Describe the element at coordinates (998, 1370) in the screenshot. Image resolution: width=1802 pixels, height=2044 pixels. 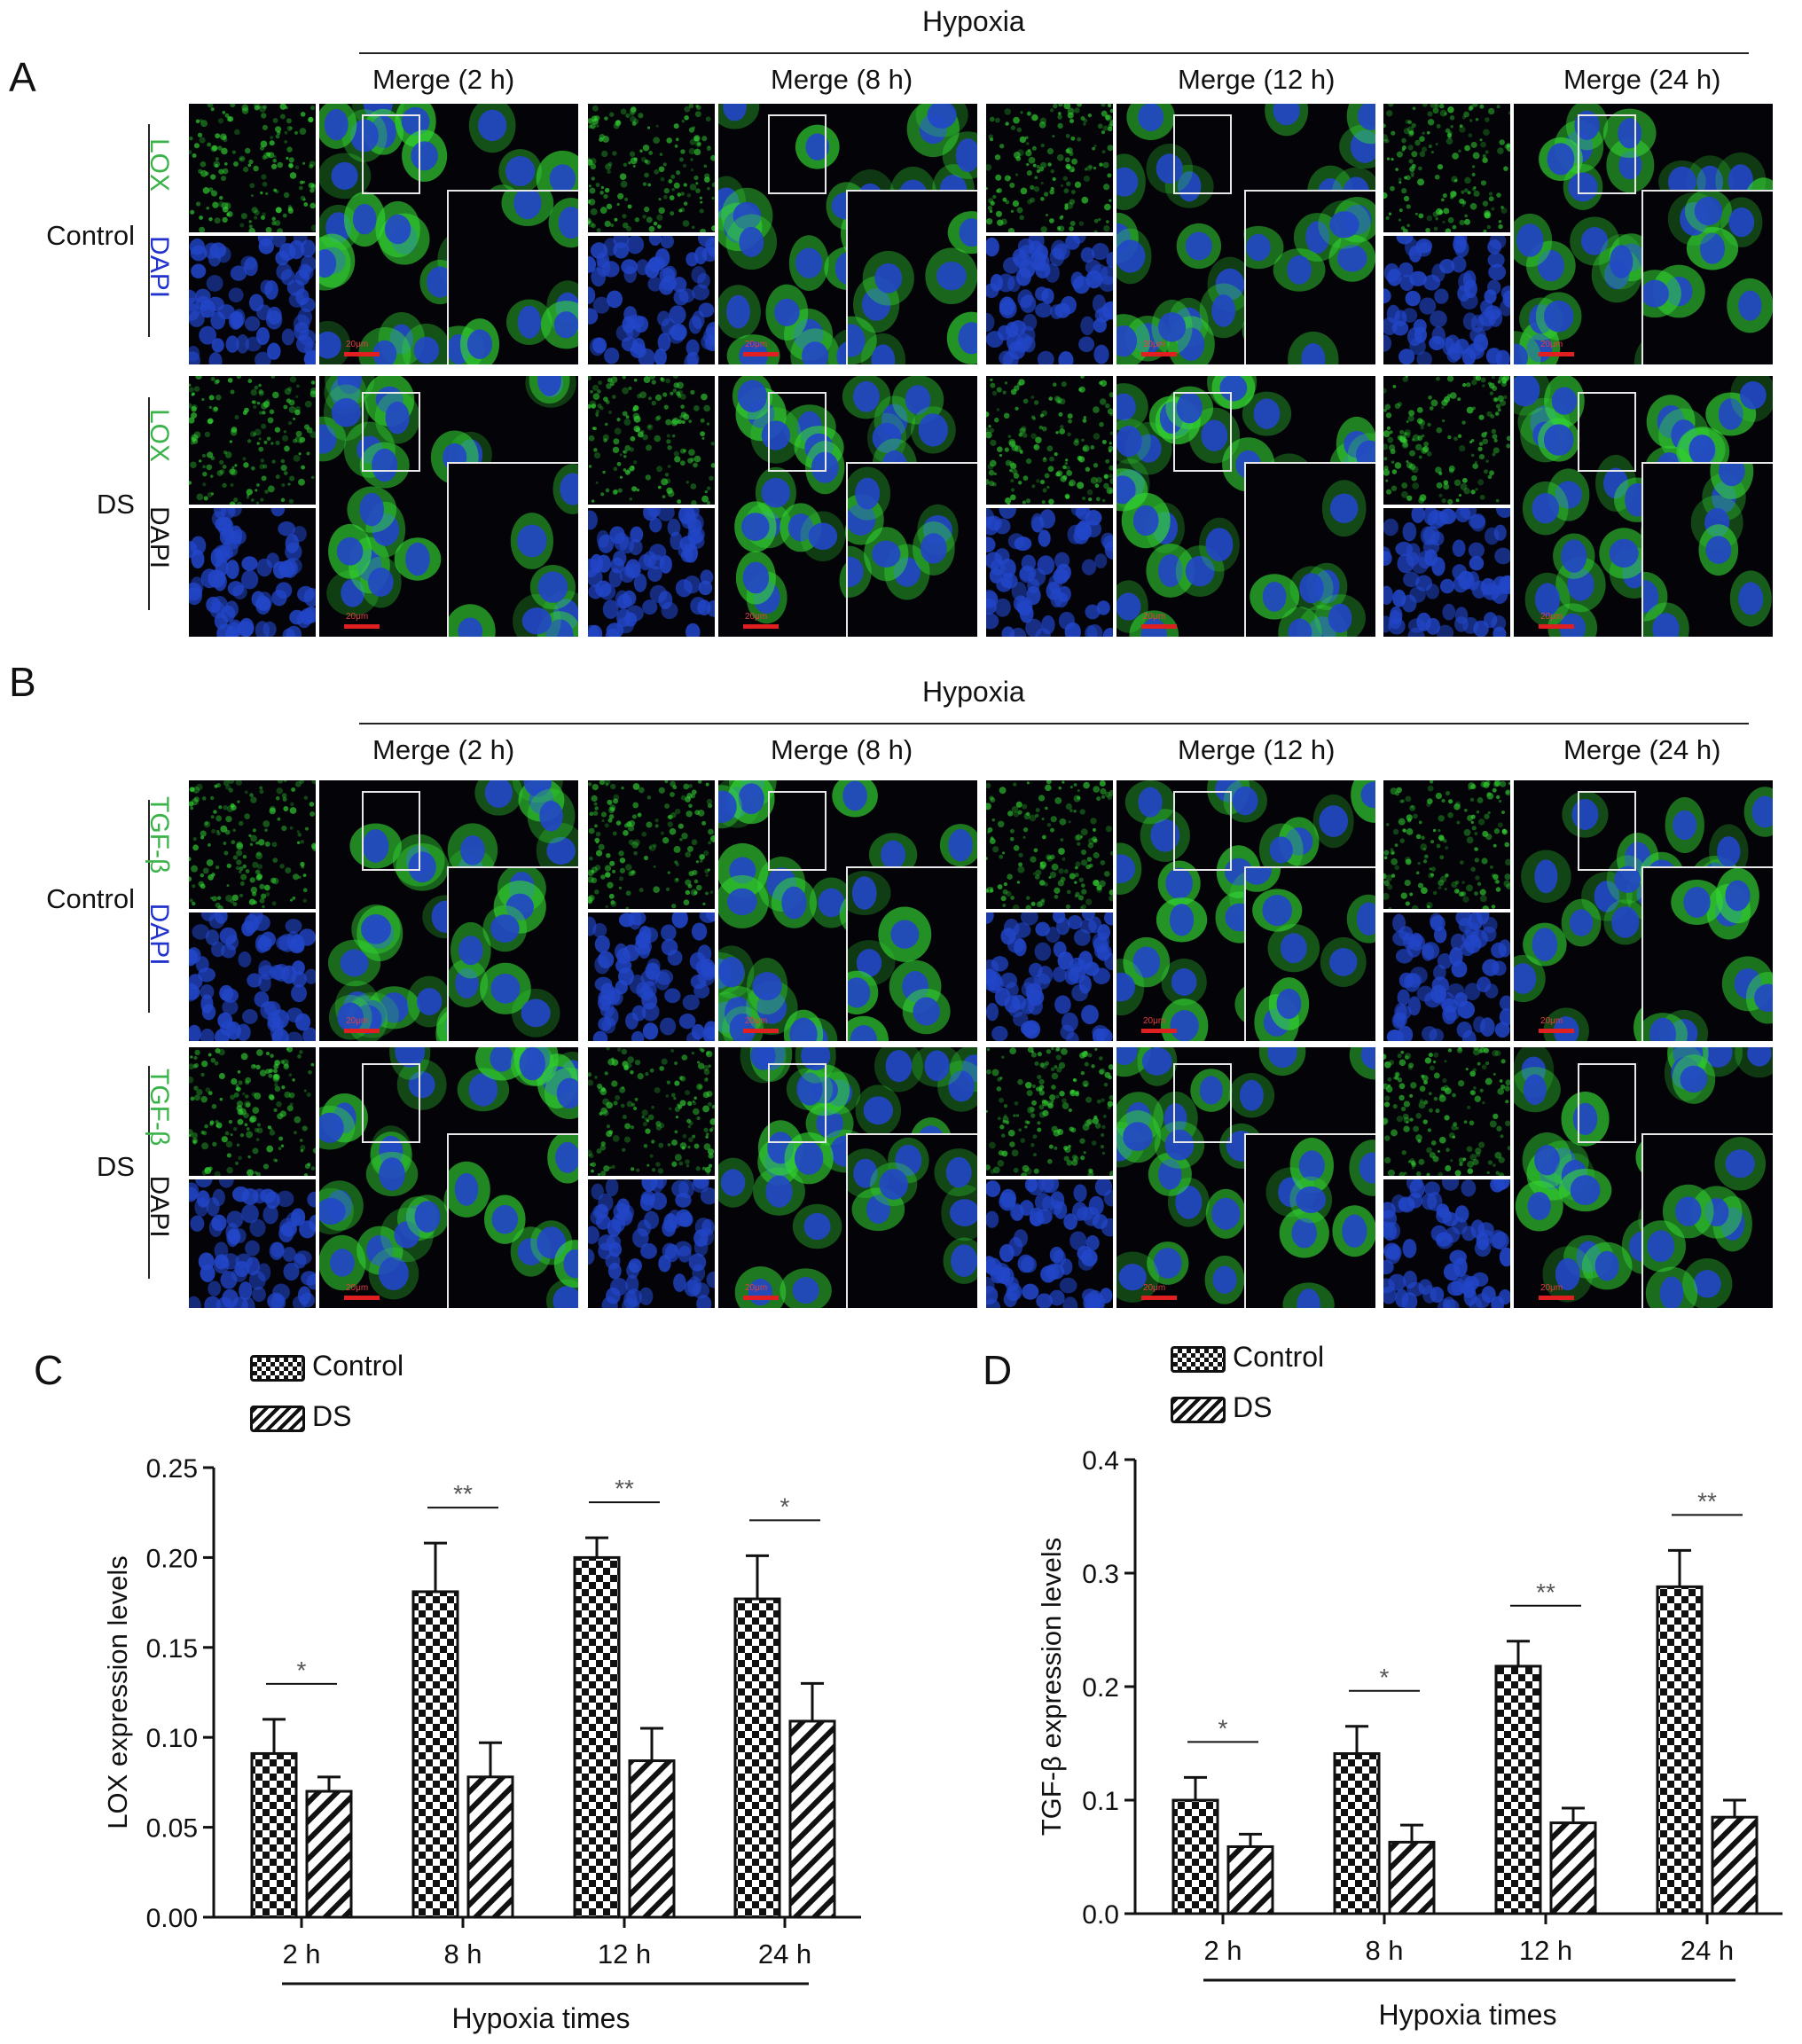
I see `panel-d-letter: D` at that location.